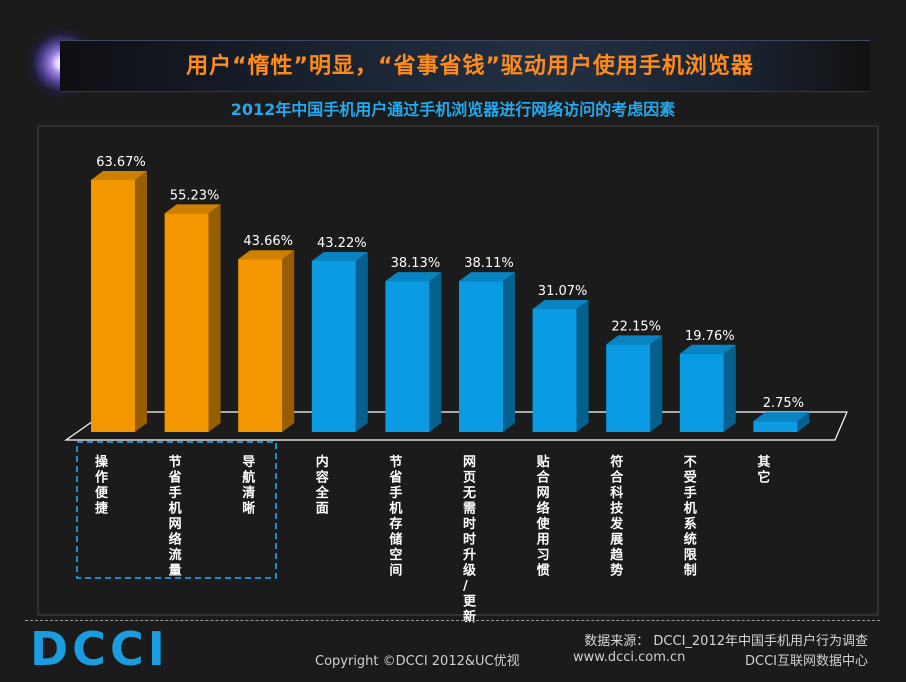 Image resolution: width=906 pixels, height=682 pixels. I want to click on website-link: www.dcci.com.cn, so click(629, 657).